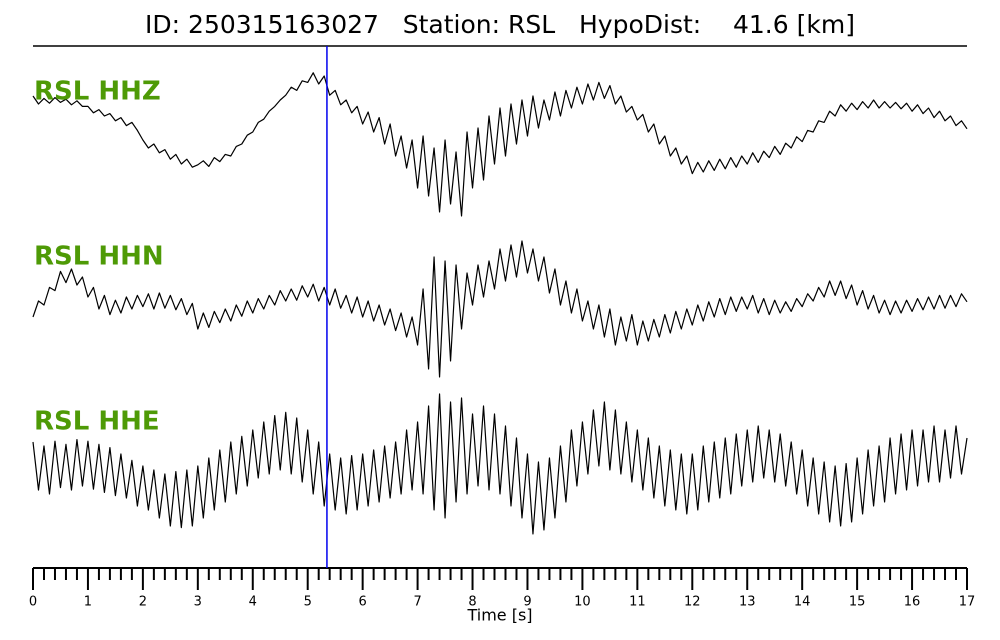  What do you see at coordinates (198, 602) in the screenshot?
I see `x-tick-label: 3` at bounding box center [198, 602].